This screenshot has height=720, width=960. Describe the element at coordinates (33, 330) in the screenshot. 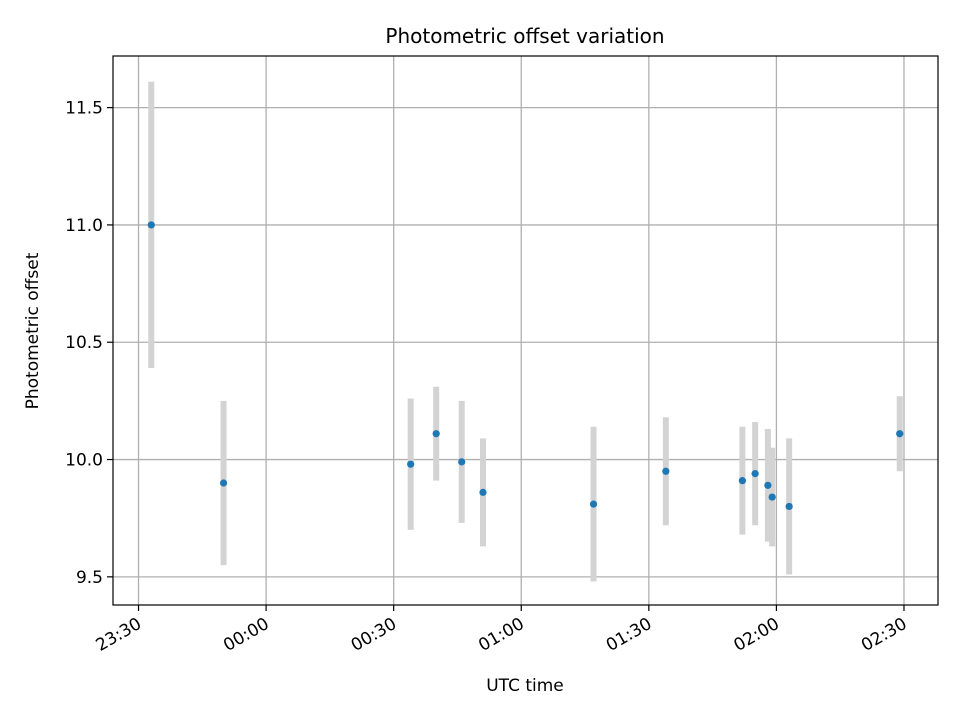

I see `y-axis-title: Photometric offset` at that location.